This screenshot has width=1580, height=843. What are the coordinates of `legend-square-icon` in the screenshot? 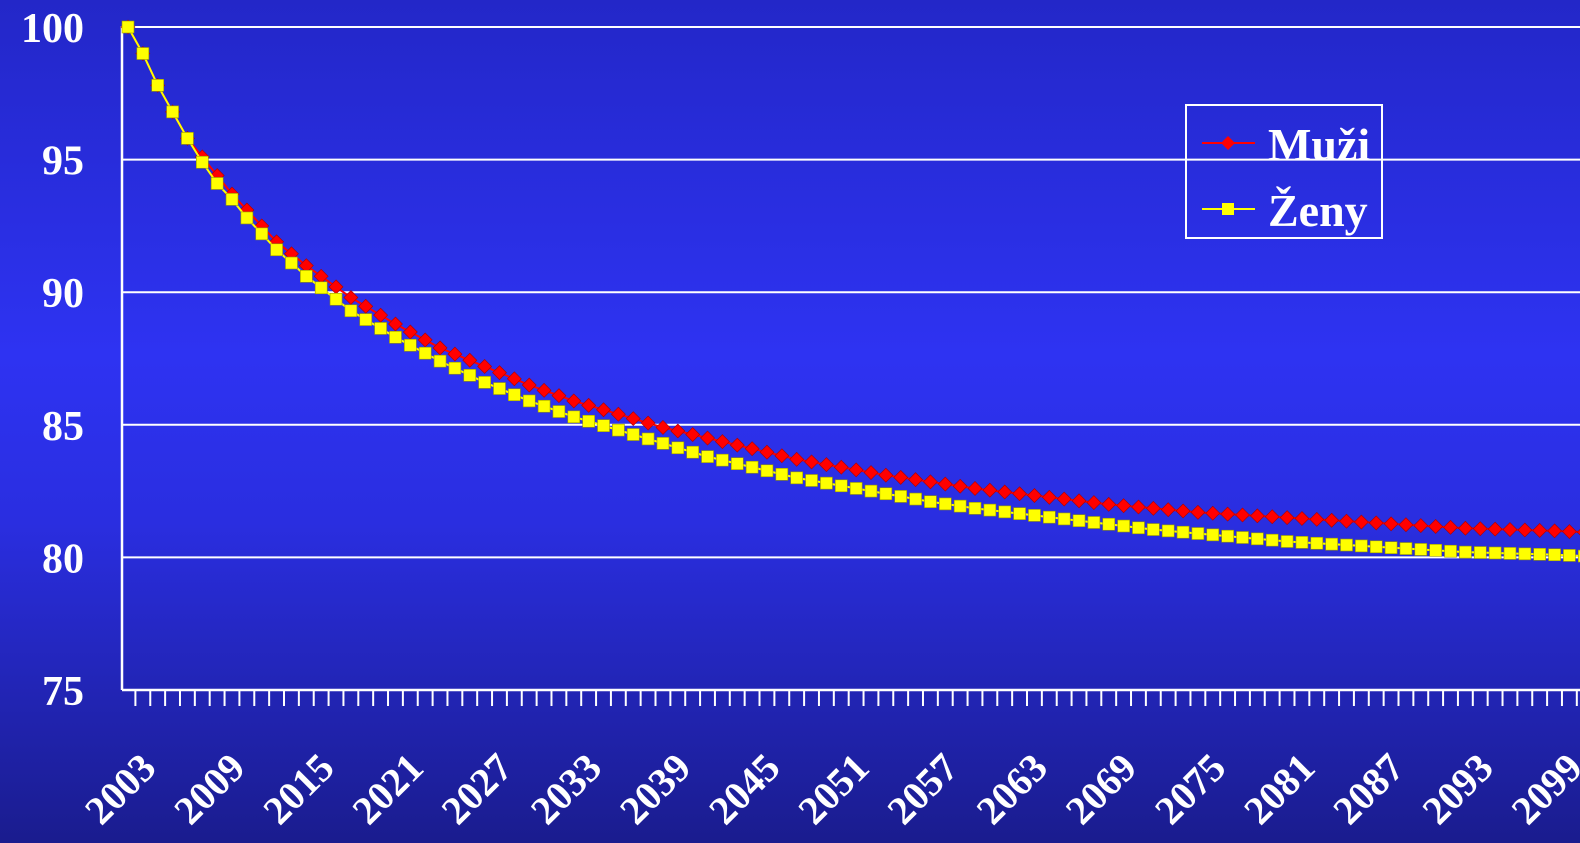 It's located at (1228, 209).